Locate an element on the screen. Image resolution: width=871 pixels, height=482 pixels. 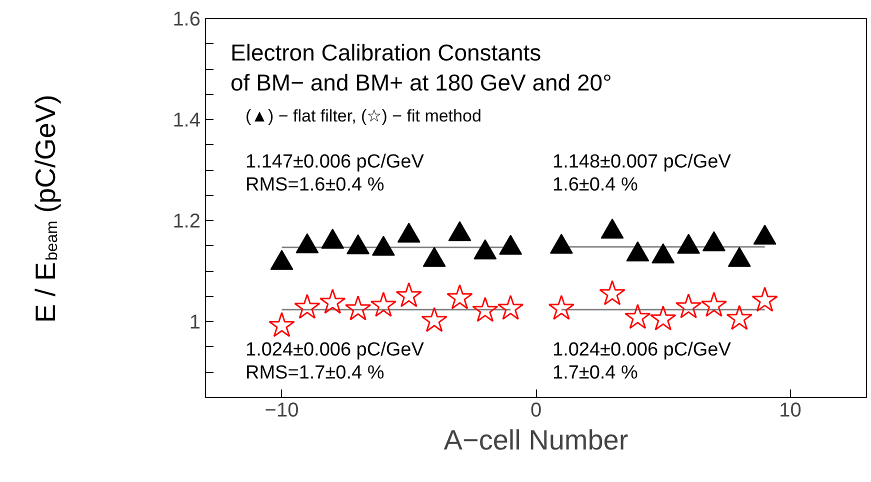
annotation: 1.147±0.006 pC/GeV is located at coordinates (335, 162).